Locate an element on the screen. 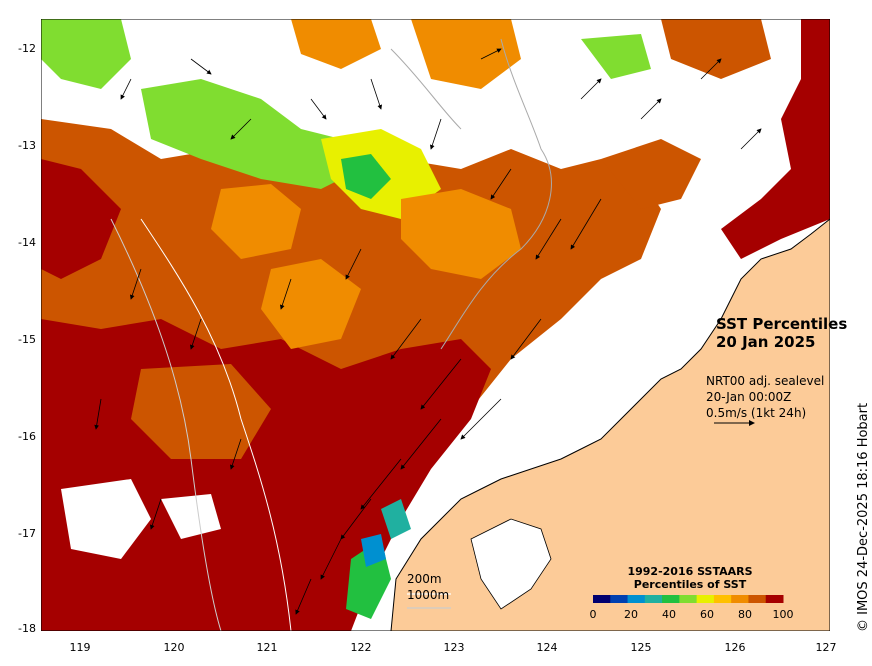 The width and height of the screenshot is (872, 666). legend-tick: 40 is located at coordinates (669, 614).